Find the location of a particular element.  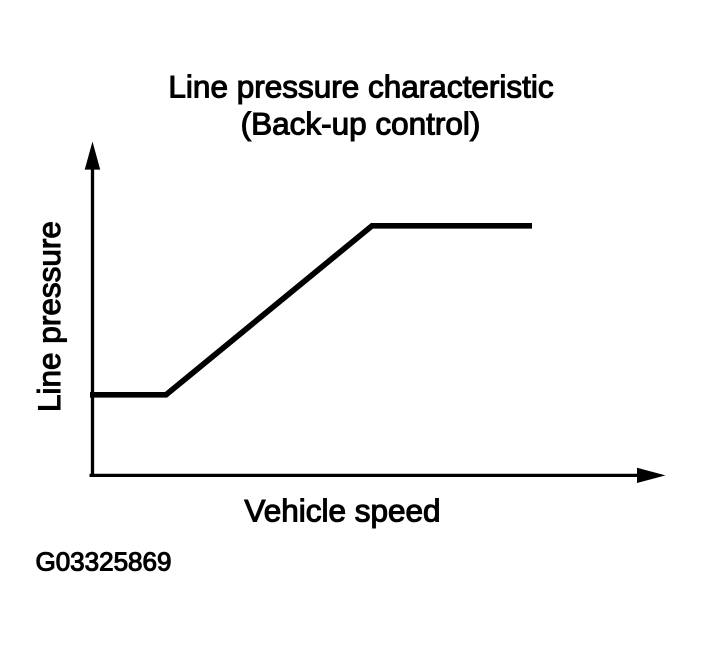

svg-text: G03325869 is located at coordinates (104, 562).